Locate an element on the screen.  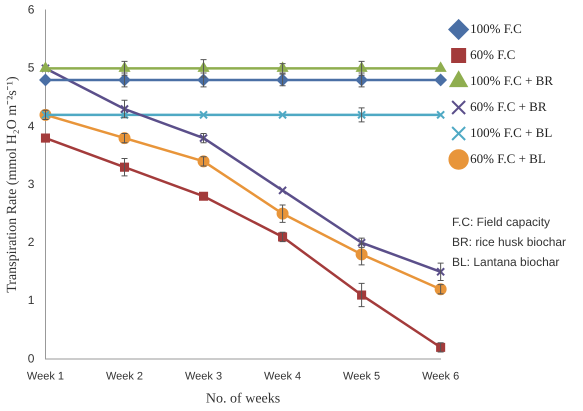
y-tick-label: 6 is located at coordinates (31, 9).